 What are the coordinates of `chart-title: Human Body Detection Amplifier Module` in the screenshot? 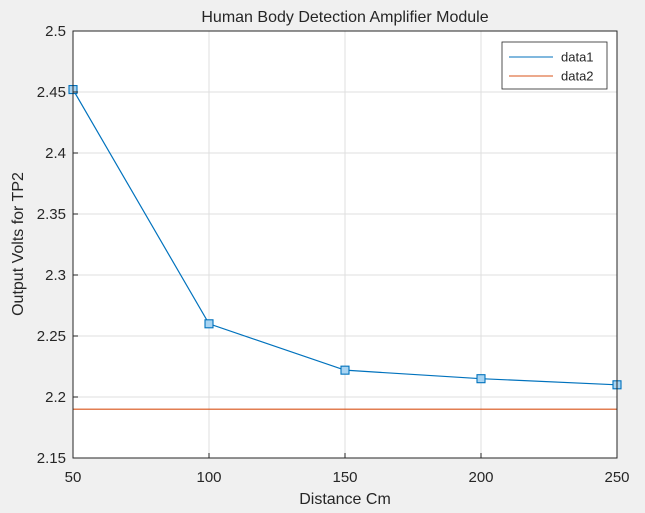 It's located at (344, 17).